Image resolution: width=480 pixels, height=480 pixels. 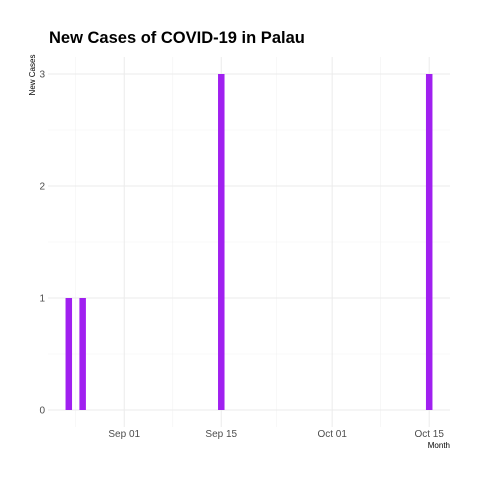 I want to click on x-tick-labels: Sep 01 Sep 15 Oct 01 Oct 15, so click(x=276, y=434).